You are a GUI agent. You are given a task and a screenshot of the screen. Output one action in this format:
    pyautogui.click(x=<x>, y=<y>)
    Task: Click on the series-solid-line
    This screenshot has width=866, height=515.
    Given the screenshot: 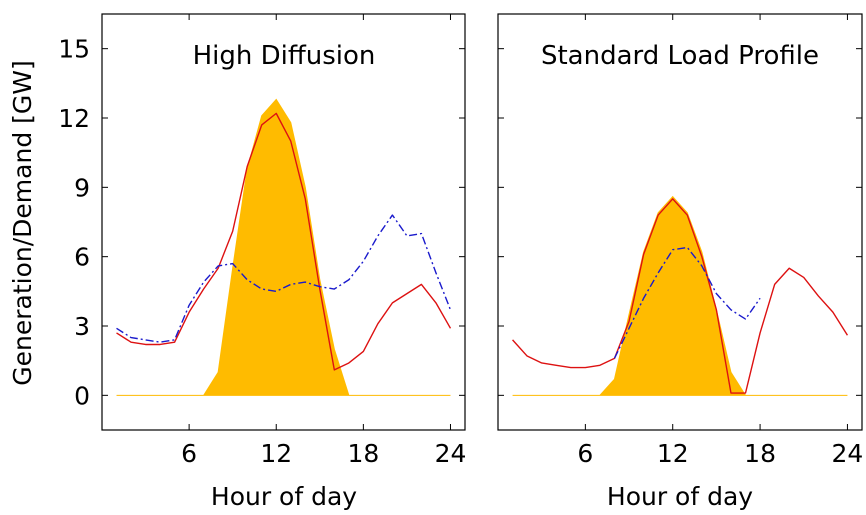 What is the action you would take?
    pyautogui.click(x=680, y=296)
    